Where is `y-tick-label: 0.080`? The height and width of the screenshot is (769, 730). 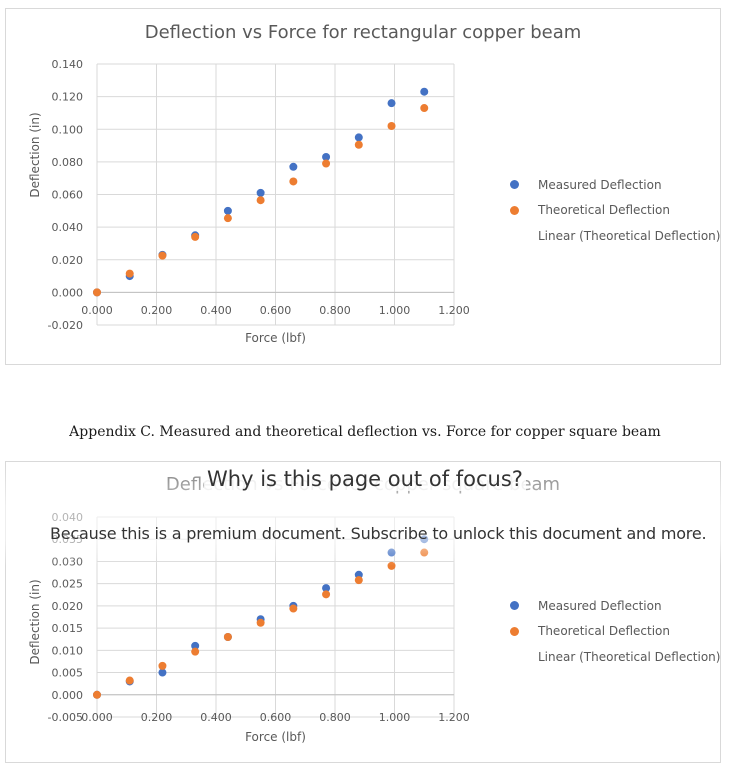
y-tick-label: 0.080 is located at coordinates (68, 162).